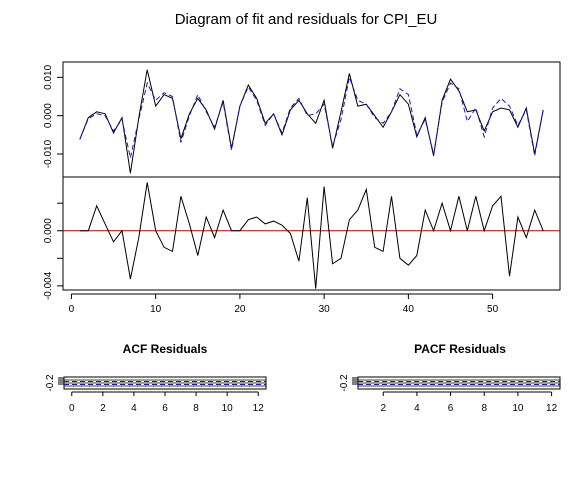  I want to click on acf-x-tick-label: 6, so click(165, 408).